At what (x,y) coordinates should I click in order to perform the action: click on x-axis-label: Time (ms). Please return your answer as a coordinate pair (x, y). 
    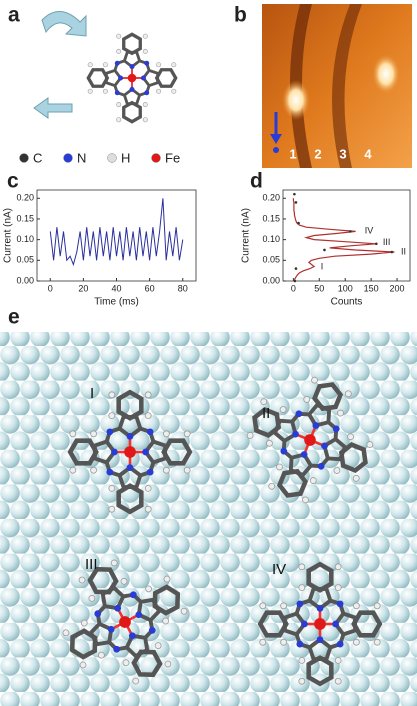
    Looking at the image, I should click on (116, 302).